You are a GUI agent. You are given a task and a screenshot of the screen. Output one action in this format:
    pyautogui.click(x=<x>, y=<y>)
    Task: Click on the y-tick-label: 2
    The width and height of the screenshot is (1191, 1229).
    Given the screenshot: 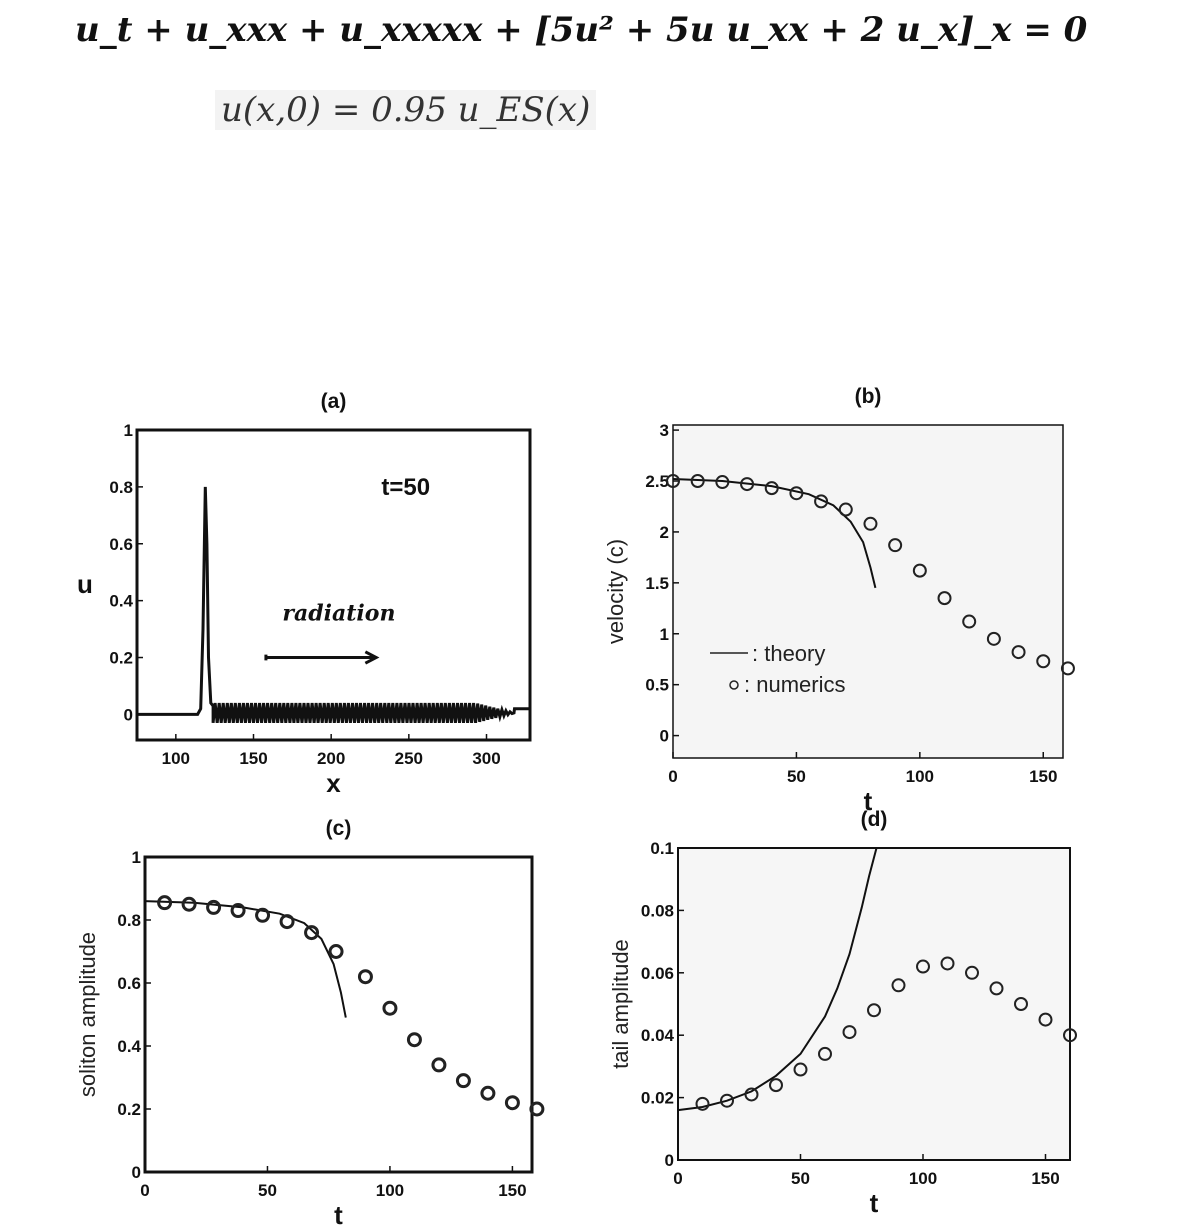 What is the action you would take?
    pyautogui.click(x=664, y=532)
    